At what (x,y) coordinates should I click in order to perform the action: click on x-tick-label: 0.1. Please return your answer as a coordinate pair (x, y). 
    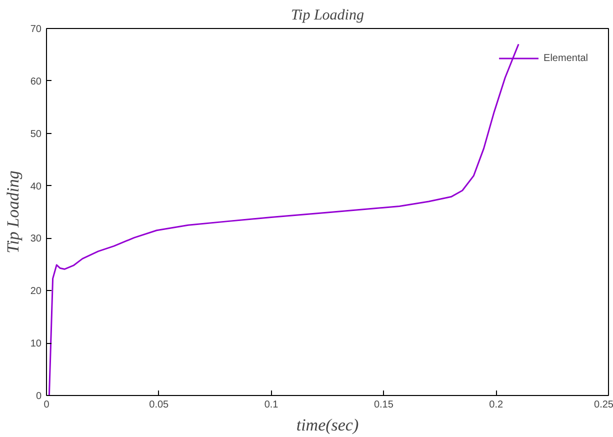
    Looking at the image, I should click on (271, 405).